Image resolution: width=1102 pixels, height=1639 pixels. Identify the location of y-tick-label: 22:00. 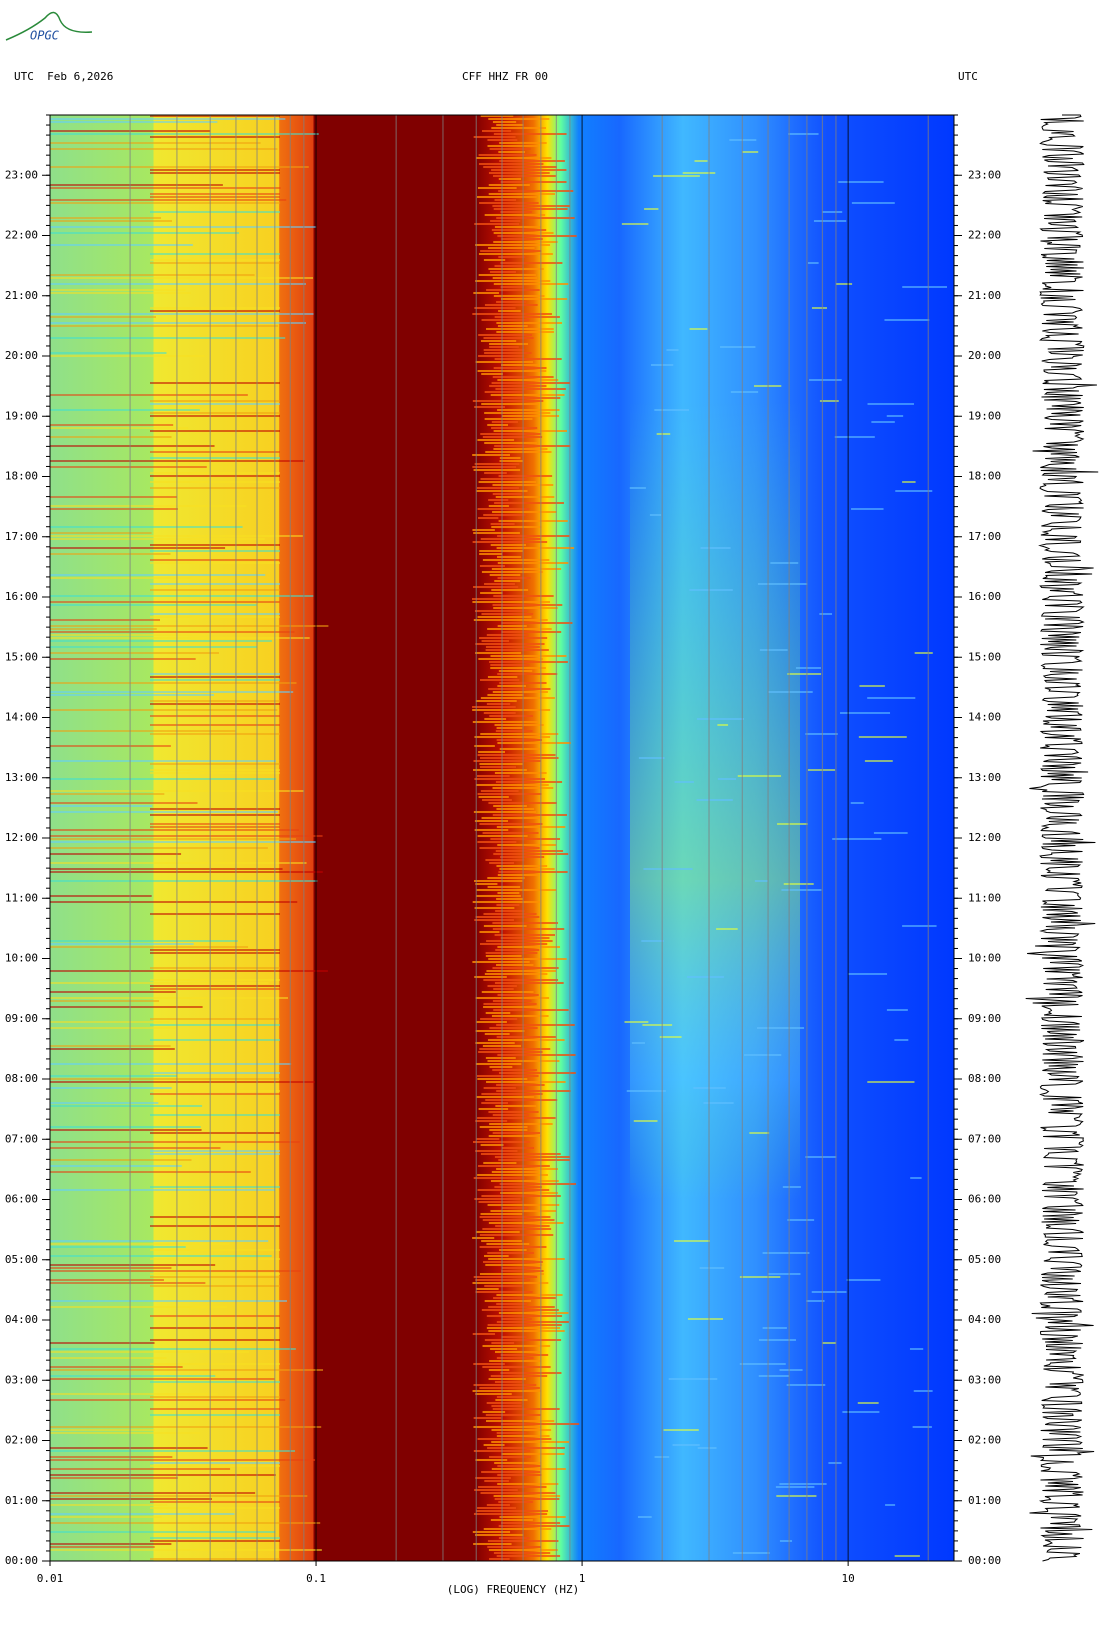
(21, 235).